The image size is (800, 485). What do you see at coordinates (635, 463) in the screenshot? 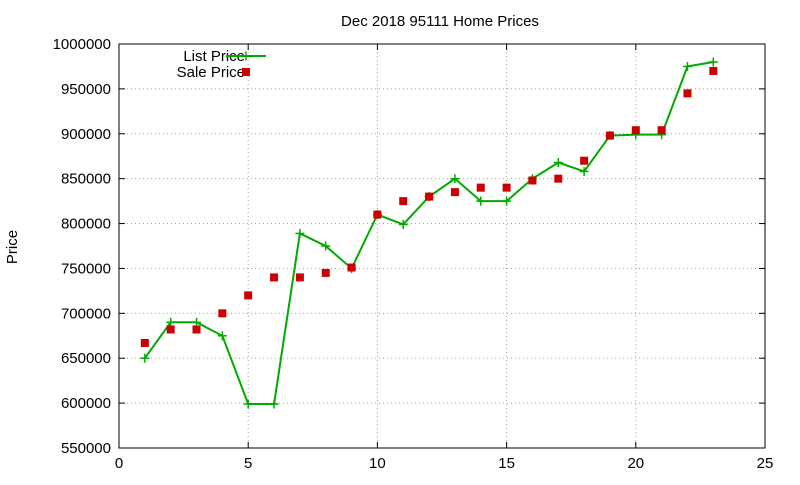
I see `x-tick-label: 20` at bounding box center [635, 463].